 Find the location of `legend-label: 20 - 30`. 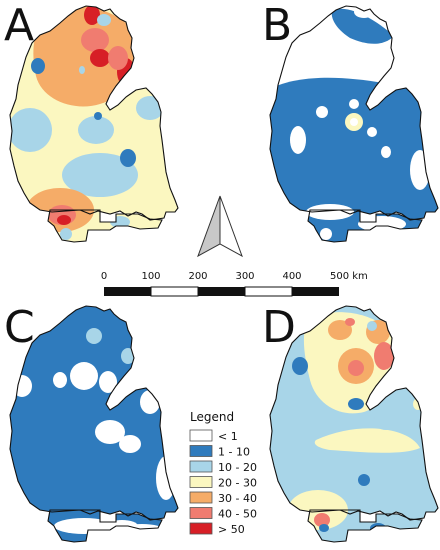

legend-label: 20 - 30 is located at coordinates (237, 483).